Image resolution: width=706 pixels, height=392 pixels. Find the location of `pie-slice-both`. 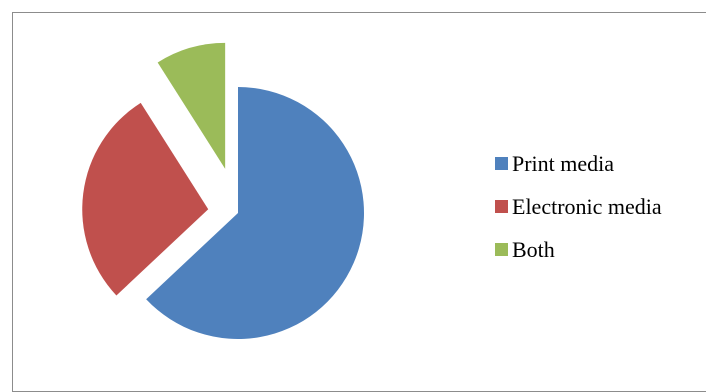

pie-slice-both is located at coordinates (191, 105).